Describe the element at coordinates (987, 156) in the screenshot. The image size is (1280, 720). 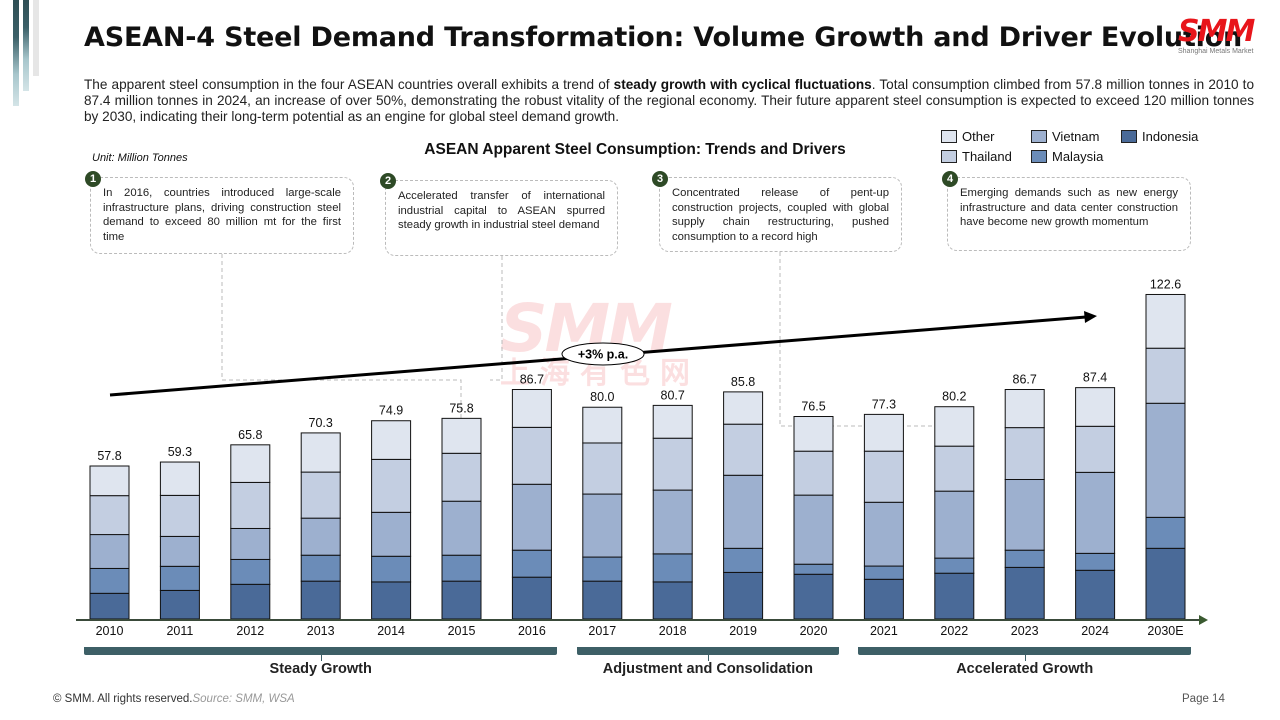
I see `legend-label: Thailand` at that location.